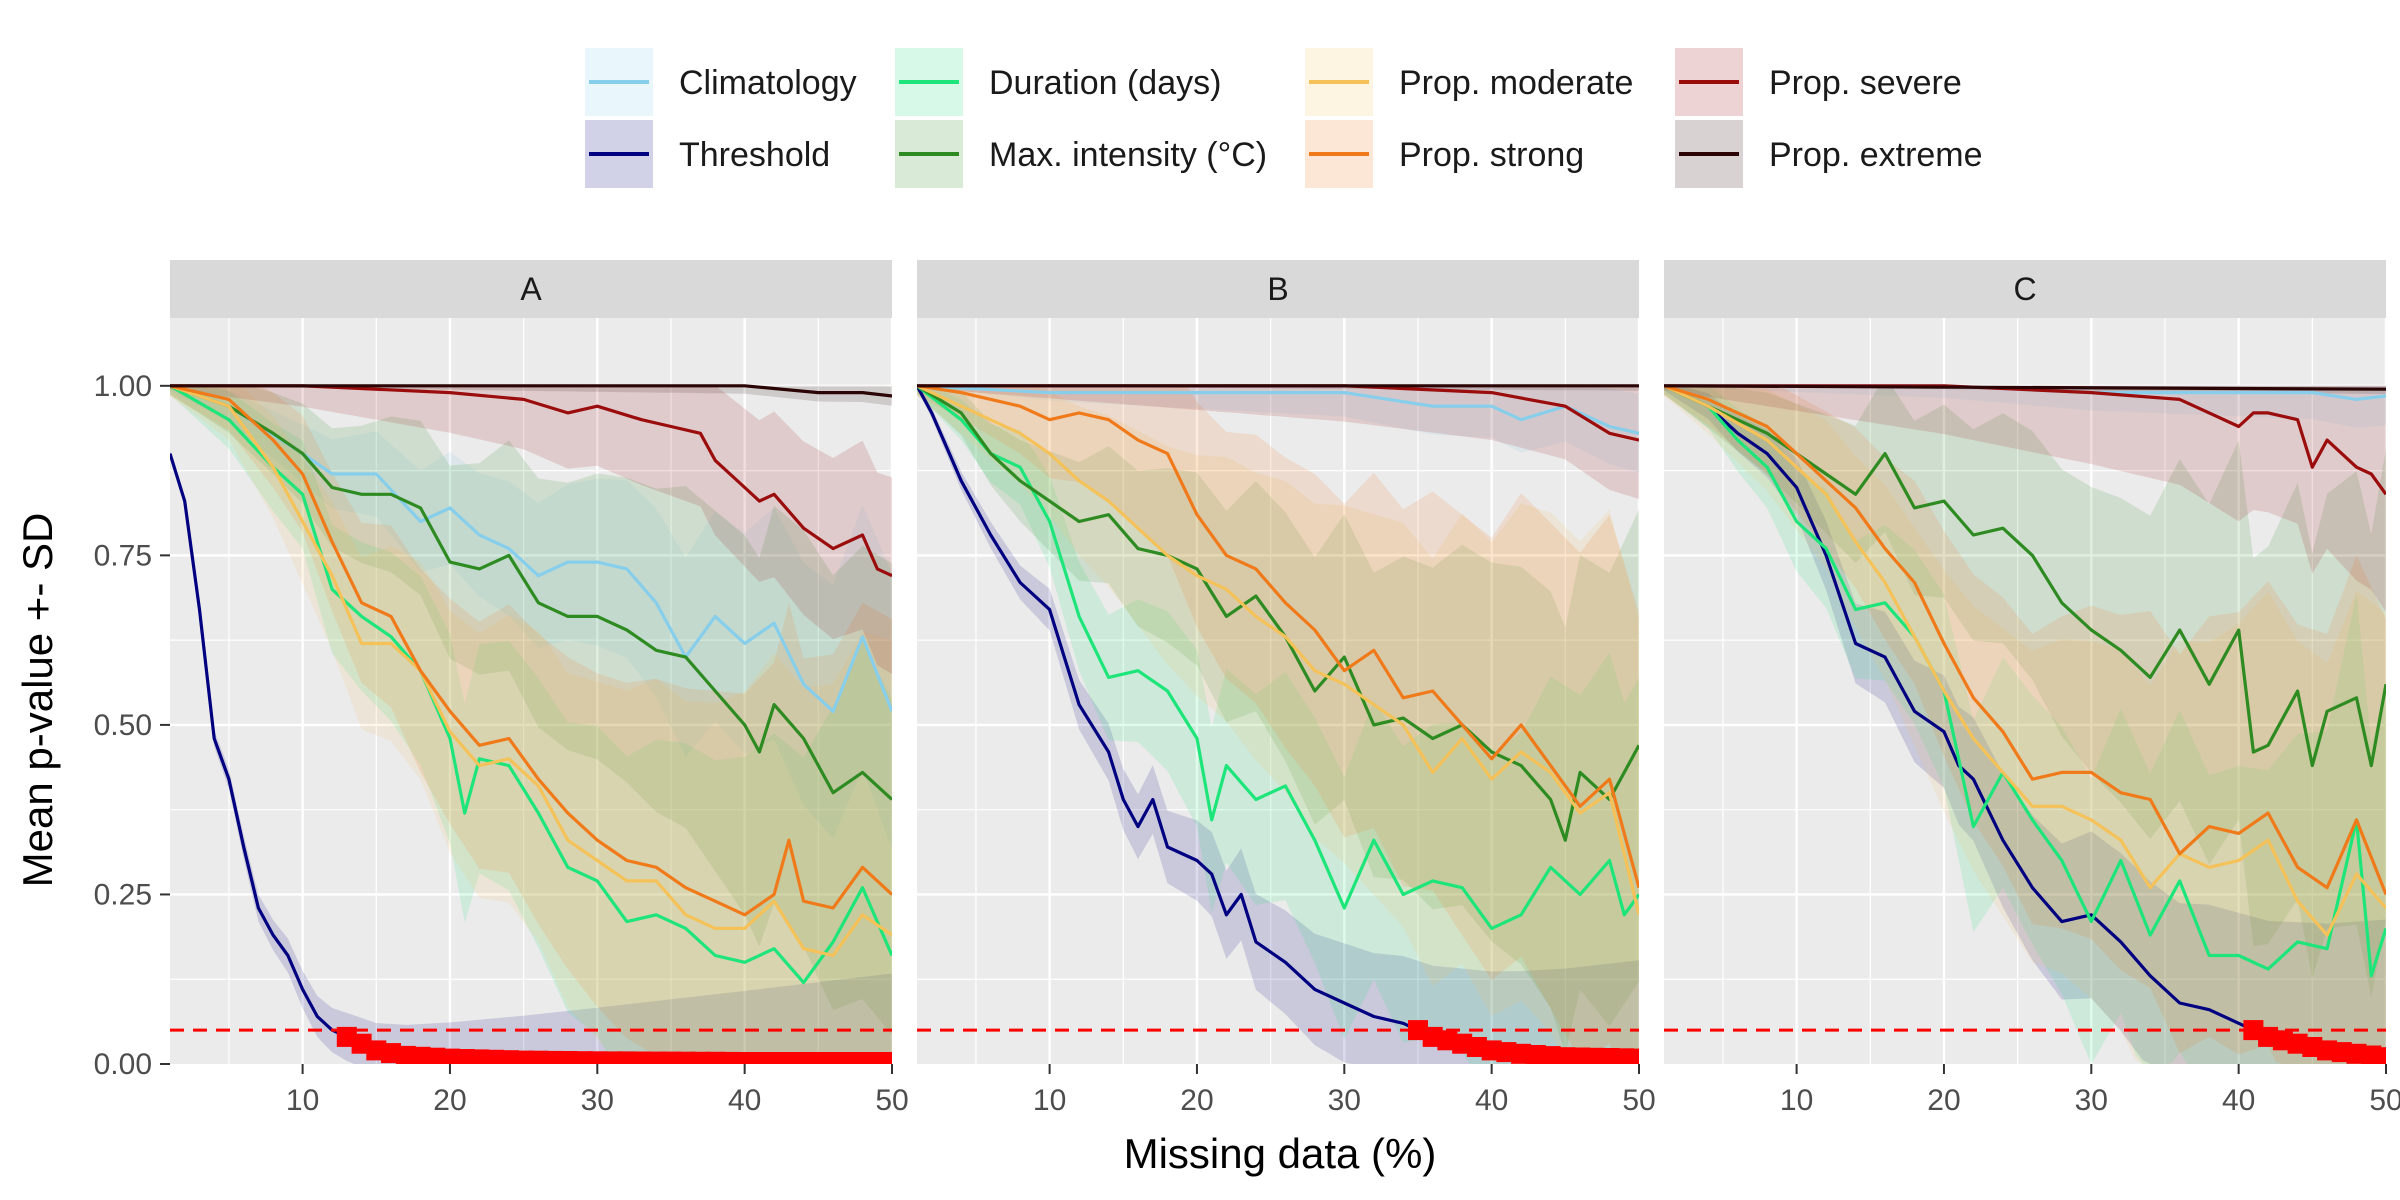  Describe the element at coordinates (1865, 83) in the screenshot. I see `legend-label: Prop. severe` at that location.